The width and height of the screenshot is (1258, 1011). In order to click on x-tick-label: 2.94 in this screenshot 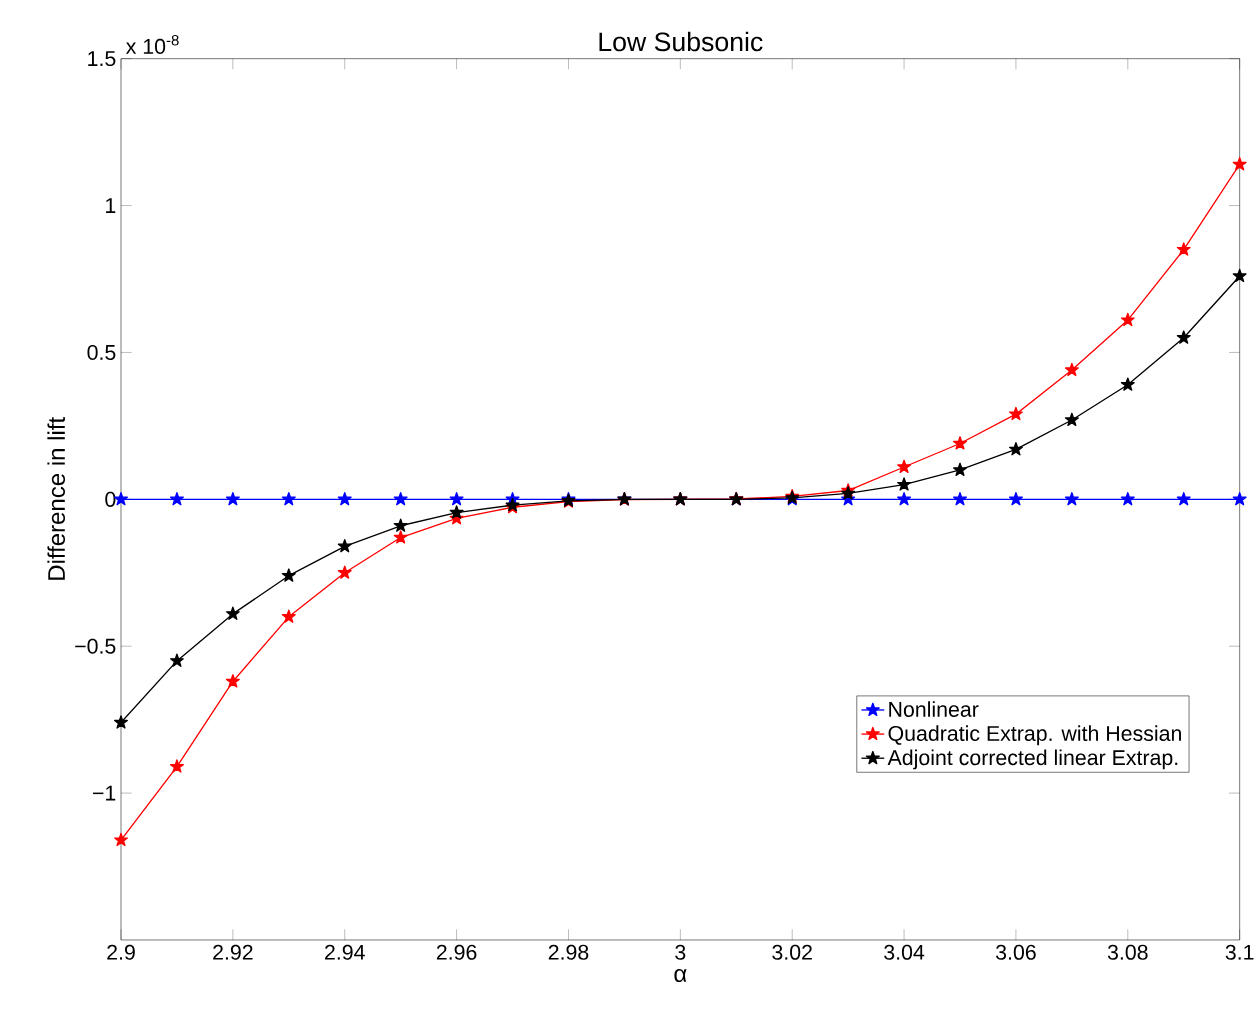, I will do `click(345, 952)`.